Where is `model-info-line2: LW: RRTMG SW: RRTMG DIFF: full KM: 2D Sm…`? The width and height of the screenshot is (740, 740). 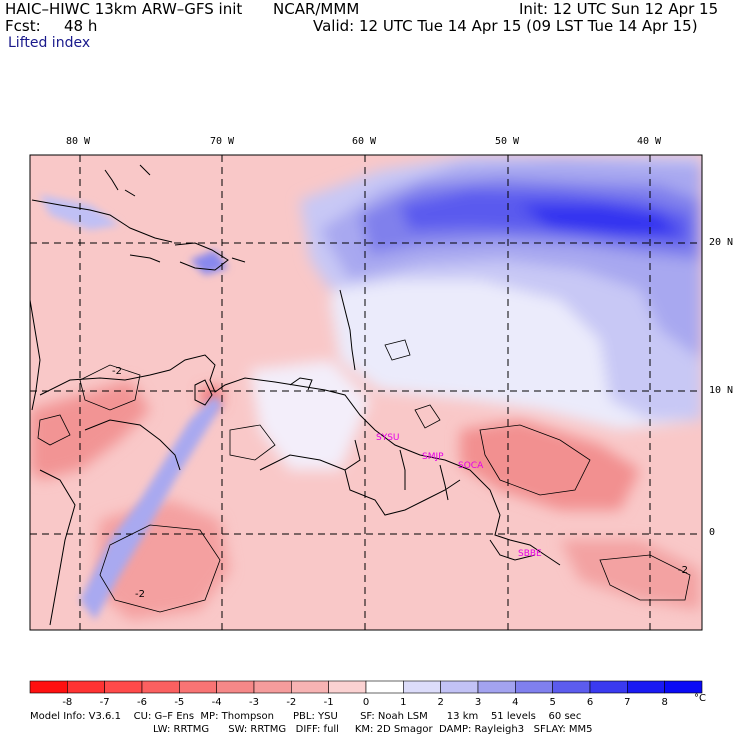 model-info-line2: LW: RRTMG SW: RRTMG DIFF: full KM: 2D Sm… is located at coordinates (373, 729).